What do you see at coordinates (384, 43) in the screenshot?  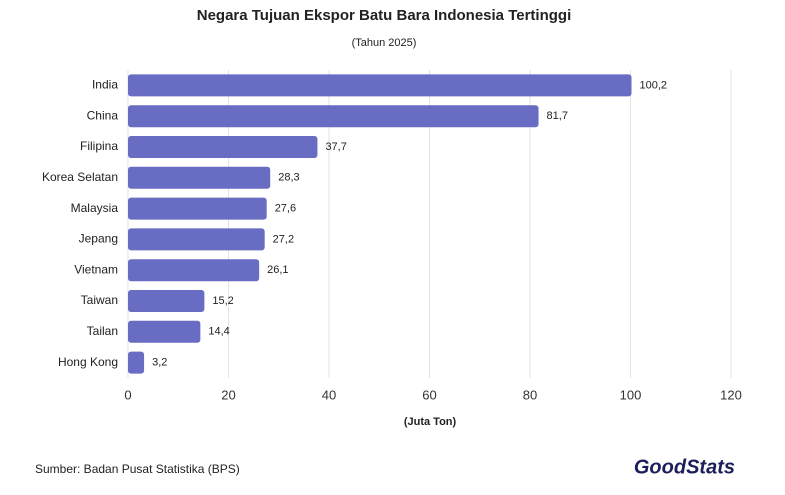 I see `chart-subtitle: (Tahun 2025)` at bounding box center [384, 43].